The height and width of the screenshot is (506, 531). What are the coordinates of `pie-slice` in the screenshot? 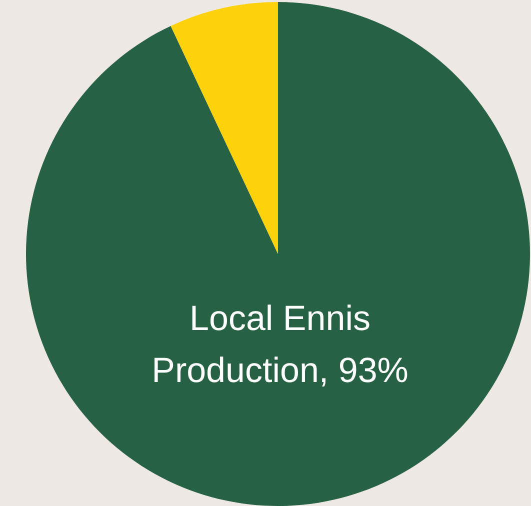 It's located at (224, 128).